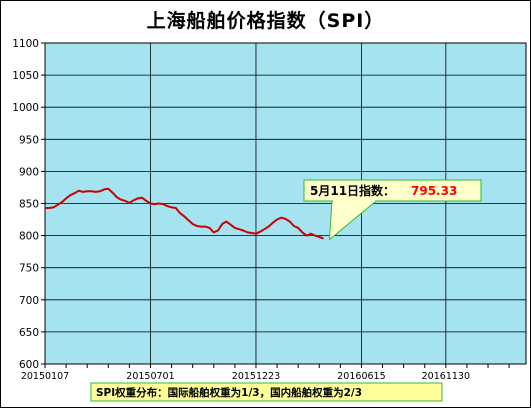 This screenshot has width=531, height=408. Describe the element at coordinates (352, 190) in the screenshot. I see `annotation-label: 5月11日指数：` at that location.